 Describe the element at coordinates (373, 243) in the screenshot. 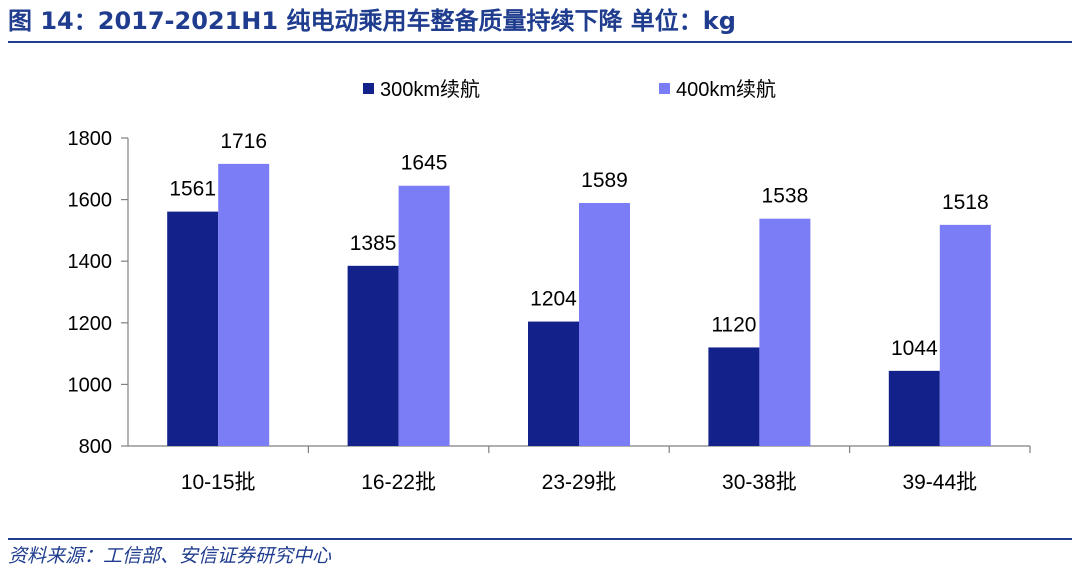

I see `data-label: 1385` at that location.